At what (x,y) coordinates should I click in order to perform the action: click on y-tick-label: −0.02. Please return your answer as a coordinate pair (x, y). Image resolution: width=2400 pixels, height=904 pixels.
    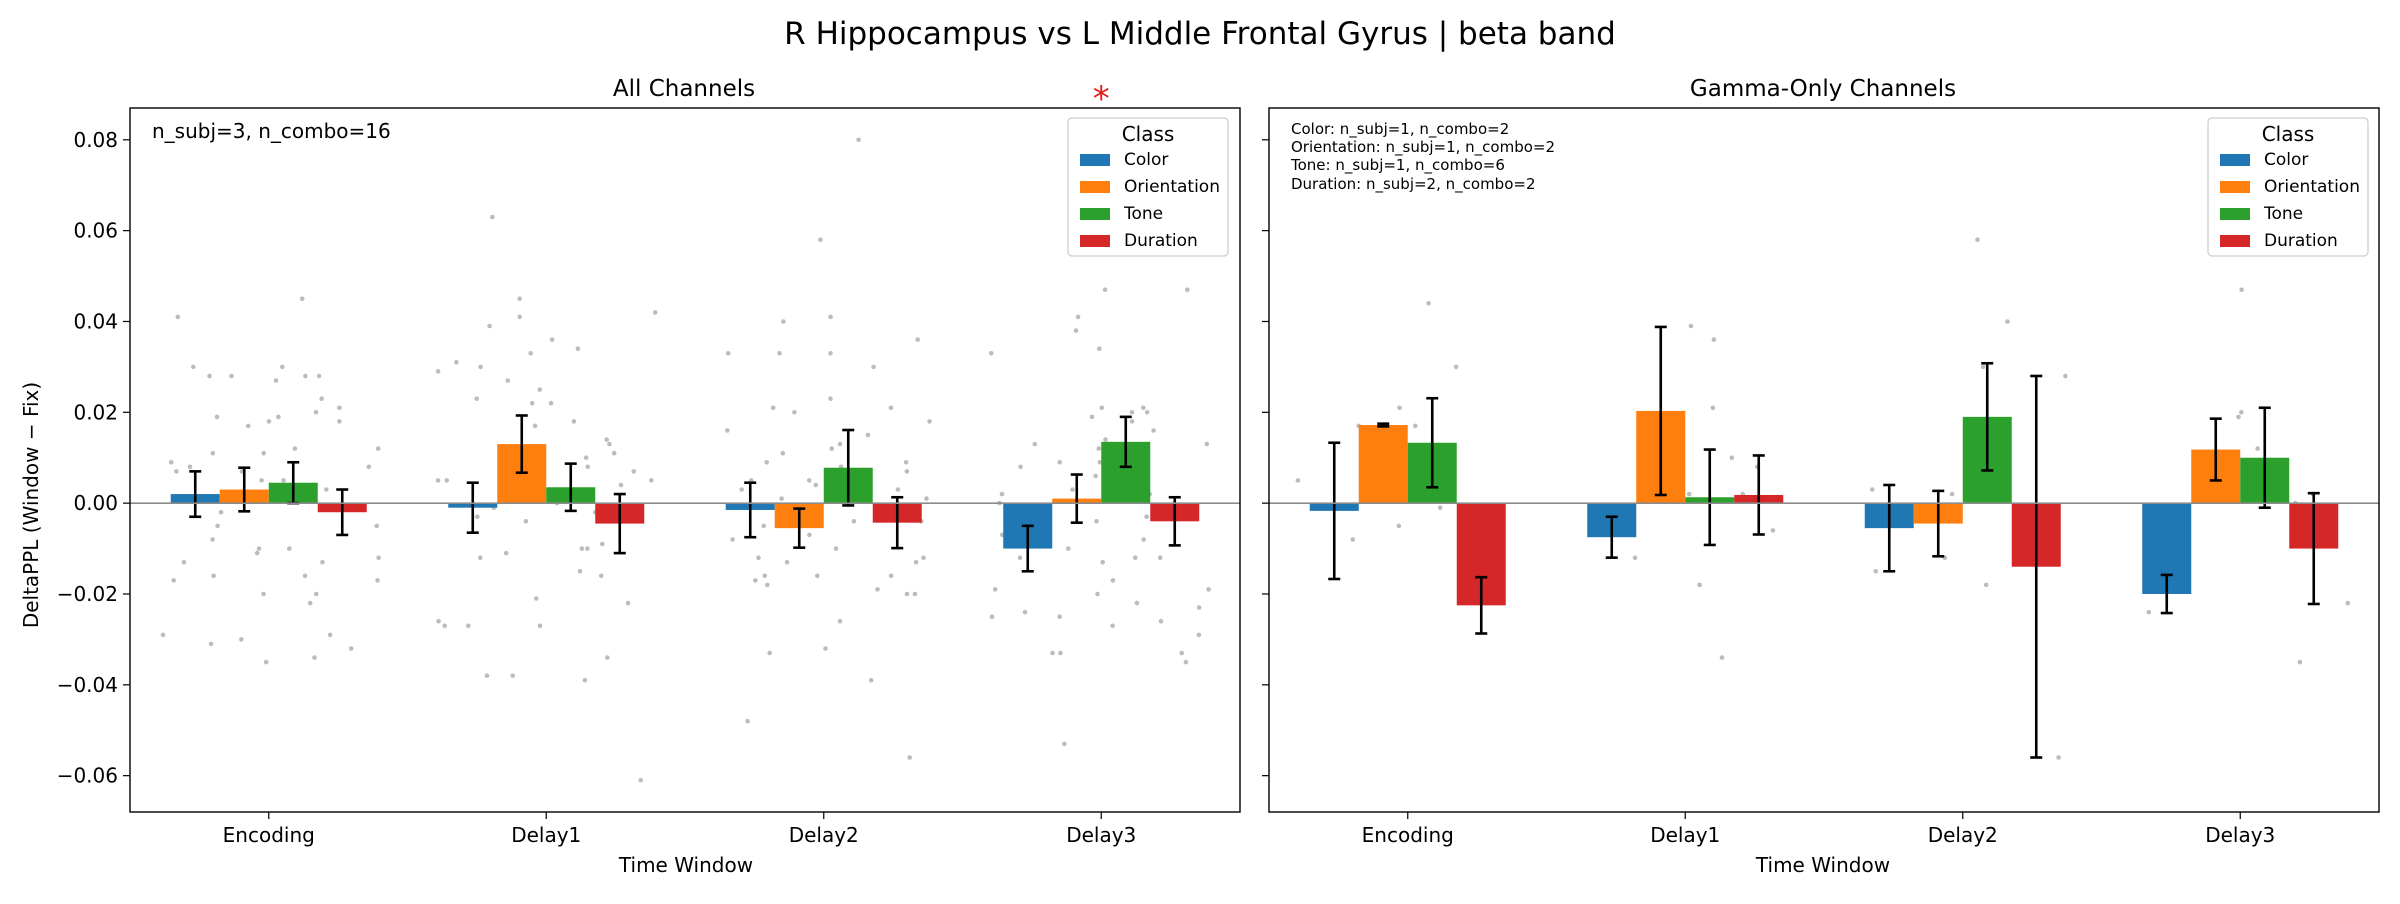
    Looking at the image, I should click on (87, 594).